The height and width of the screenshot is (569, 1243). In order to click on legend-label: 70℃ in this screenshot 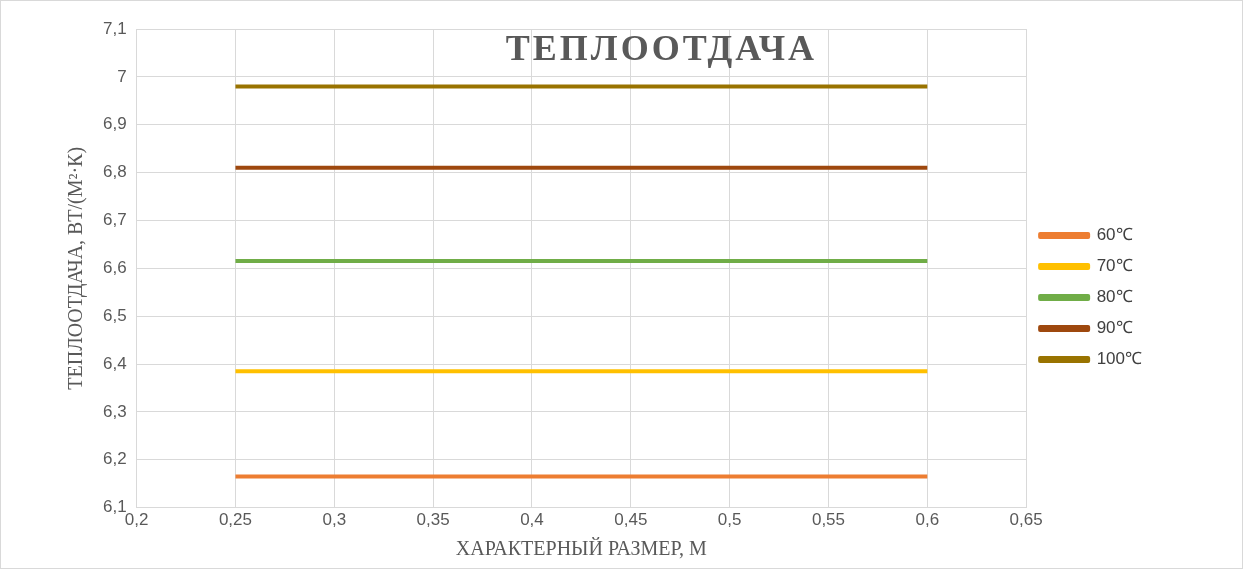, I will do `click(1114, 266)`.